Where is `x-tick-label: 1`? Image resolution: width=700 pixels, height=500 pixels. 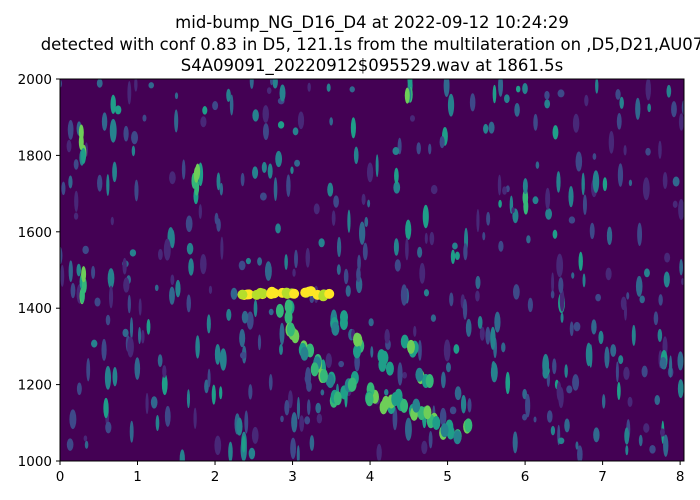 x-tick-label: 1 is located at coordinates (137, 477).